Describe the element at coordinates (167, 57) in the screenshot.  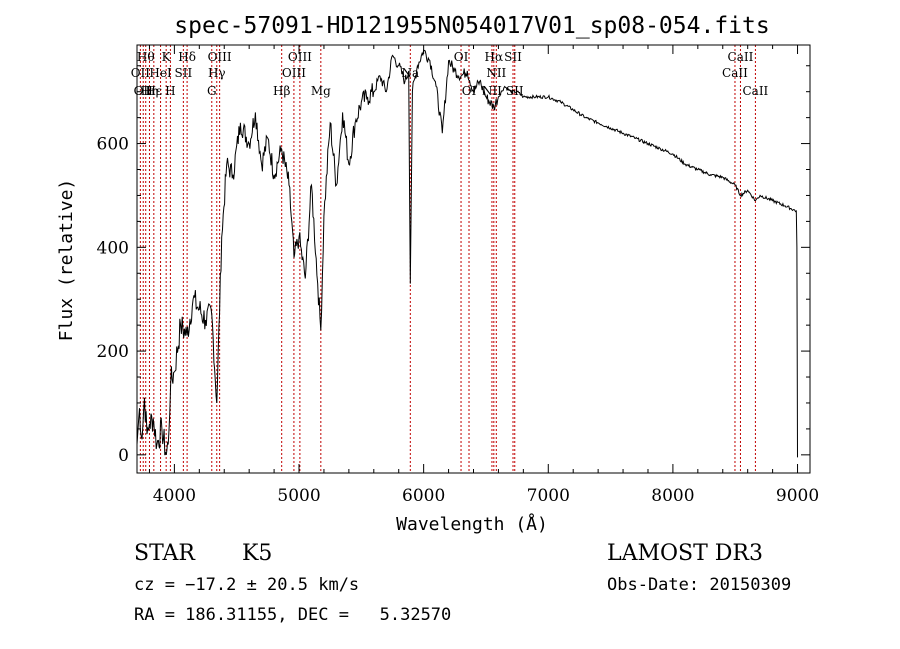
I see `line-marker-label: K` at that location.